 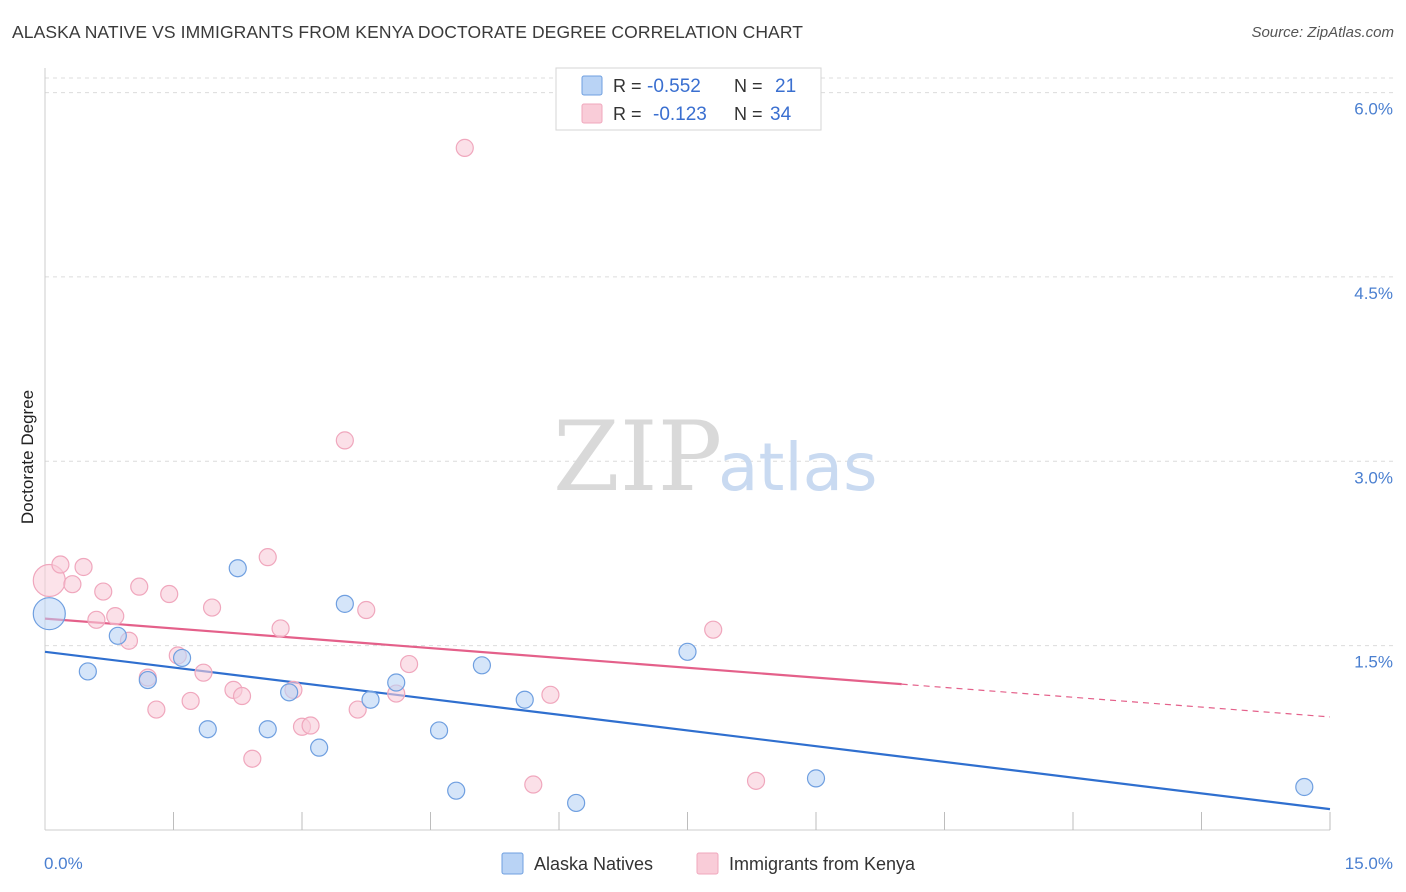 I want to click on y-tick-label-3: 6.0%, so click(x=1373, y=109).